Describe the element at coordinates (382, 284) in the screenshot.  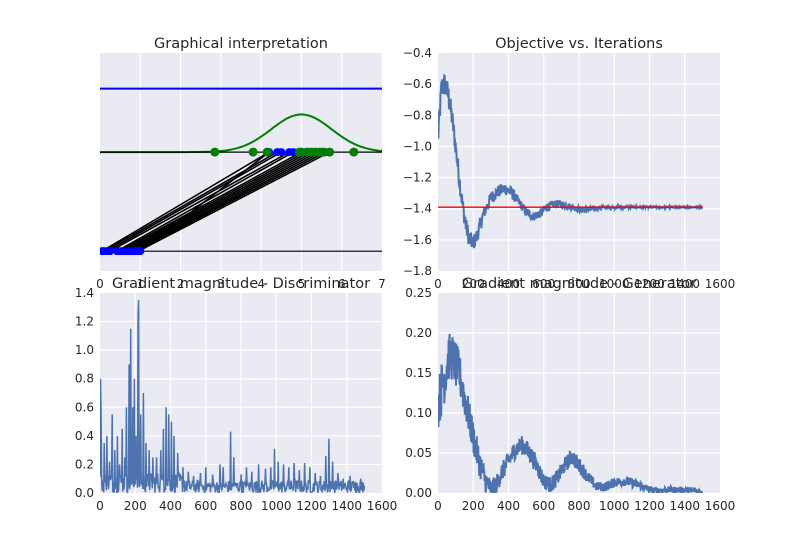
I see `x-tick-label: 7` at that location.